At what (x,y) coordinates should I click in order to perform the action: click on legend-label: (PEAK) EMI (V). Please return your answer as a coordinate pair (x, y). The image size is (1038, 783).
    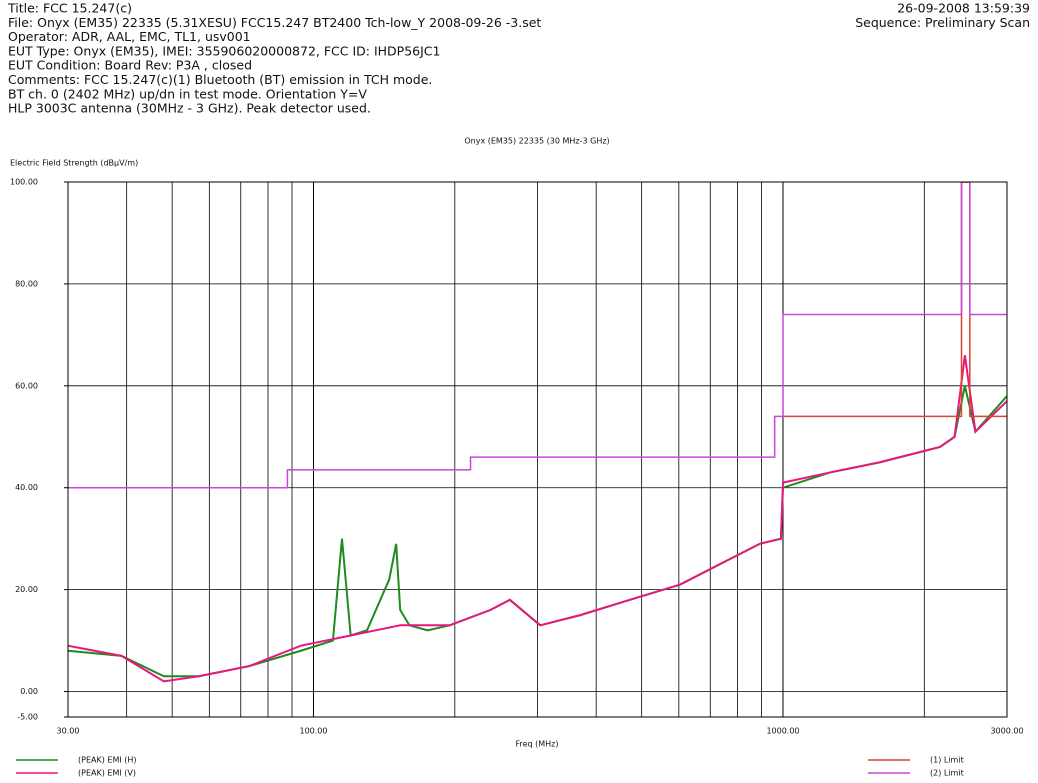
    Looking at the image, I should click on (107, 773).